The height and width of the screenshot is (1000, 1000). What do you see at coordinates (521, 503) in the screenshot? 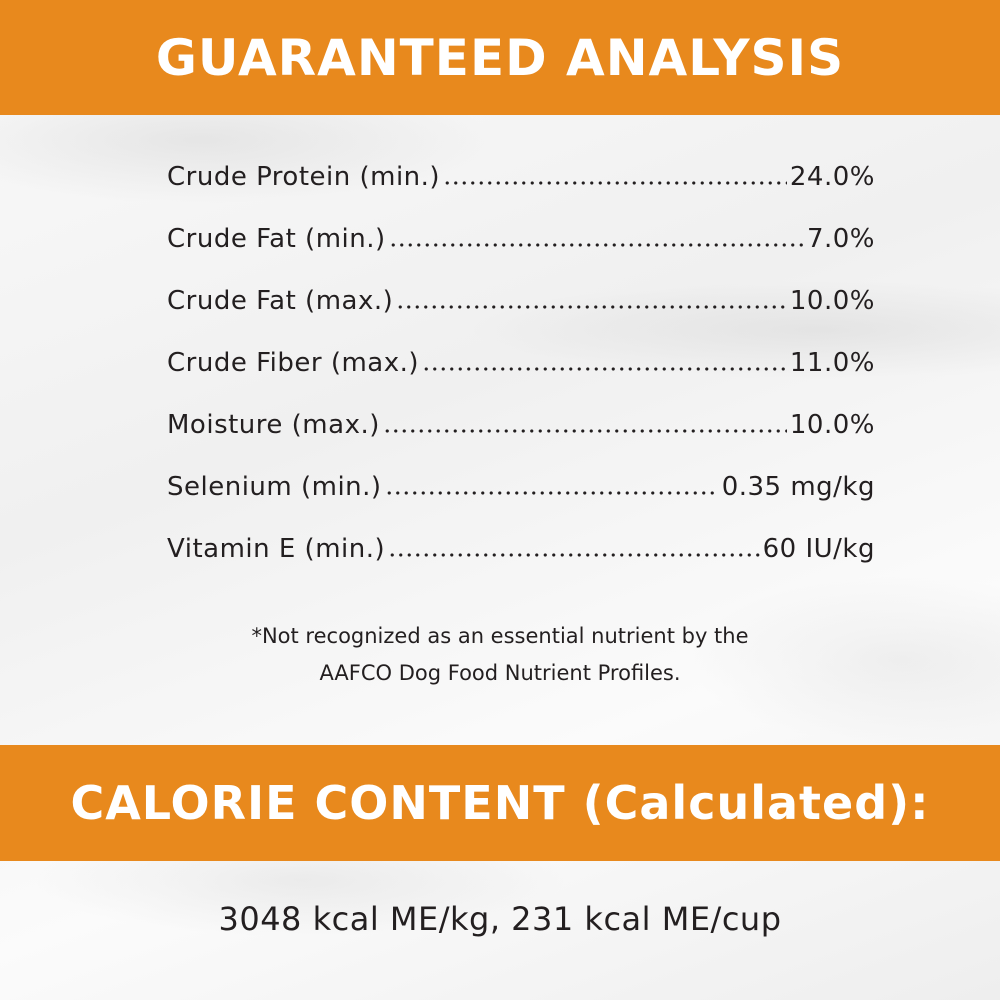
I see `analysis-row: Selenium (min.) 0.35 mg/kg` at bounding box center [521, 503].